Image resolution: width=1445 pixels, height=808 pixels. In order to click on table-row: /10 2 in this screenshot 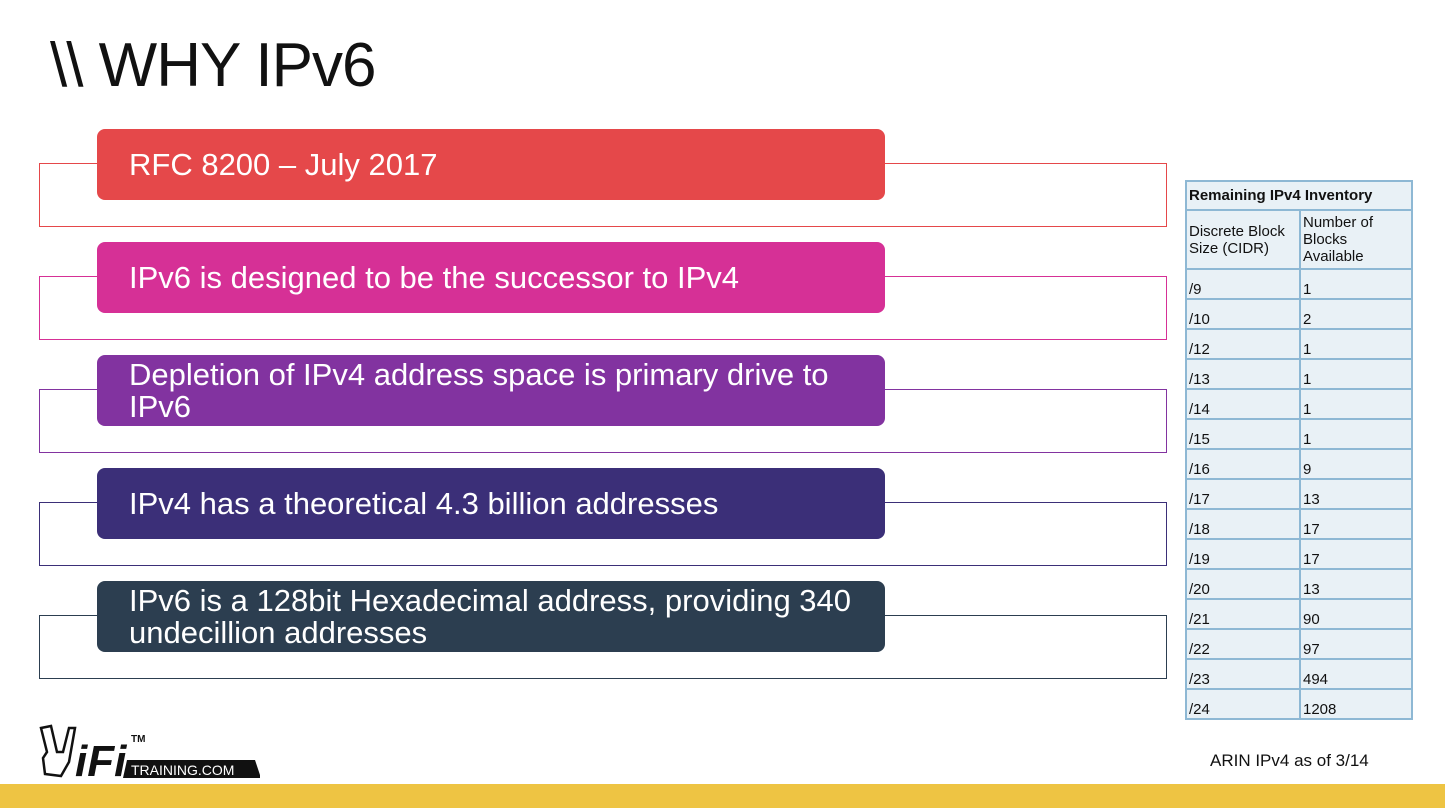, I will do `click(1299, 314)`.